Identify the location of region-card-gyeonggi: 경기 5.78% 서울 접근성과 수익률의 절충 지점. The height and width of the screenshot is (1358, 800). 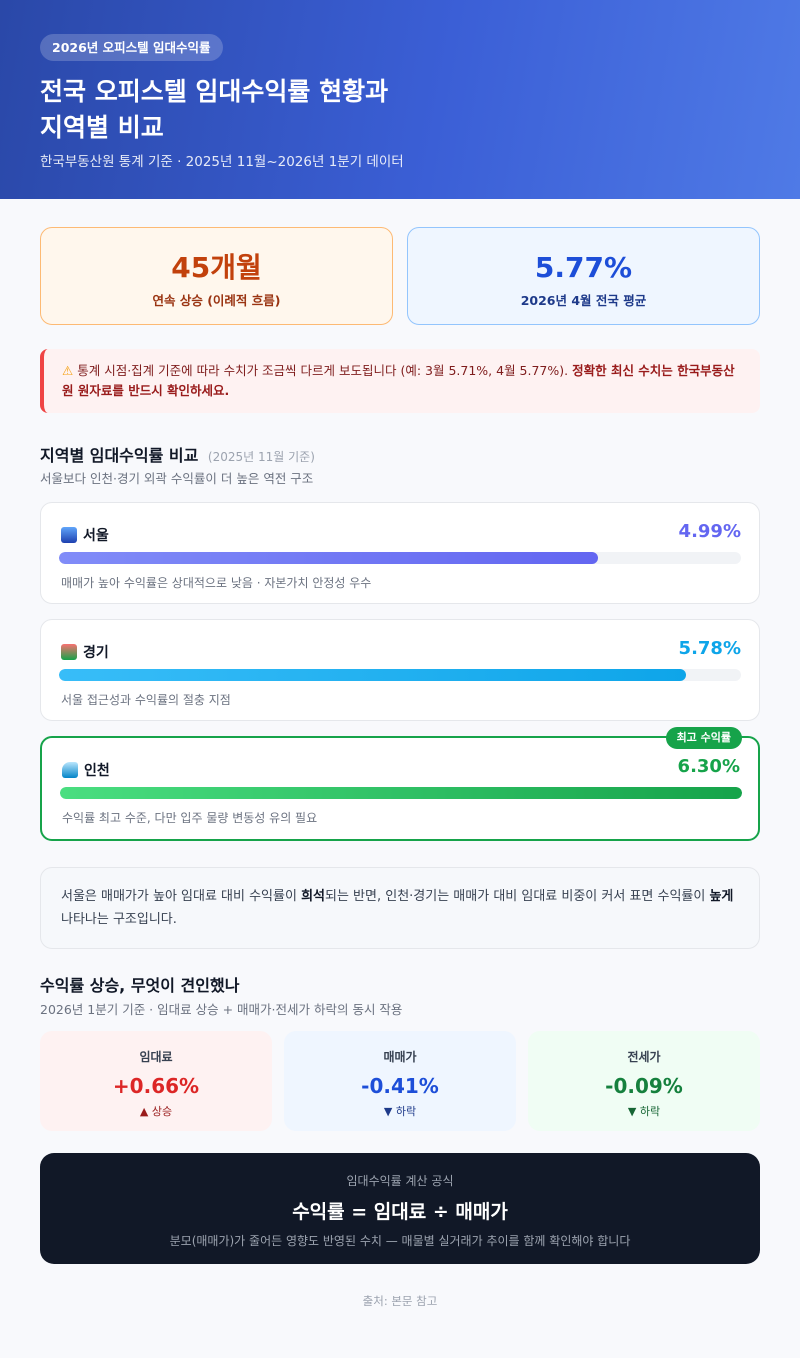
(400, 670).